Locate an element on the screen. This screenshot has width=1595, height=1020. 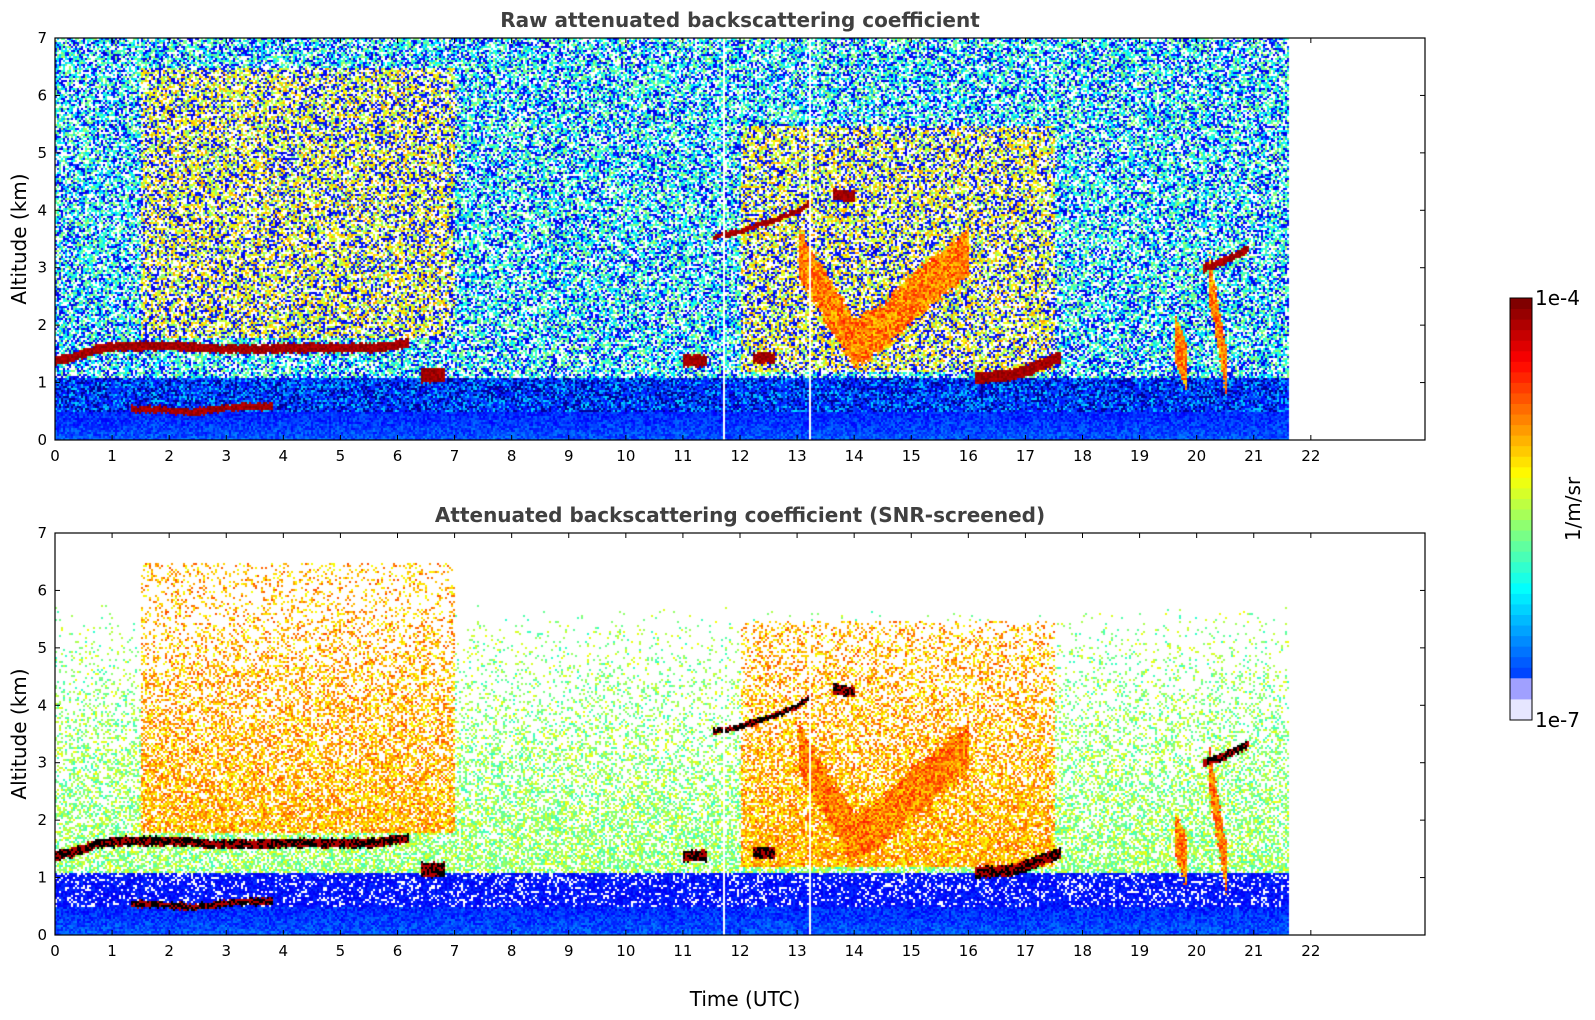
x-tick-label: 16 is located at coordinates (968, 456).